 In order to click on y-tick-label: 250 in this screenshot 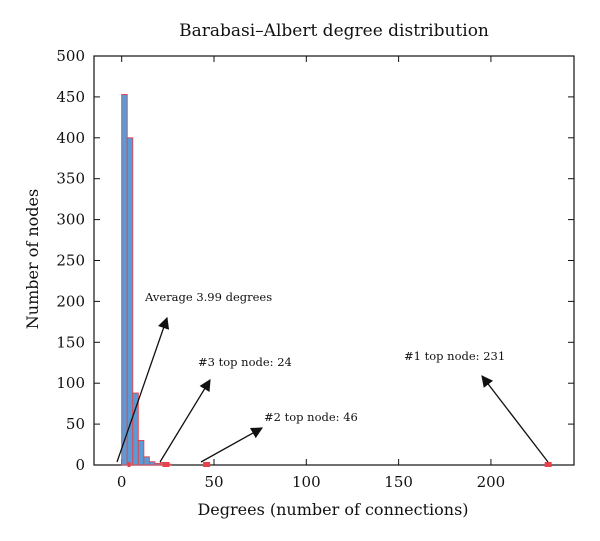, I will do `click(70, 261)`.